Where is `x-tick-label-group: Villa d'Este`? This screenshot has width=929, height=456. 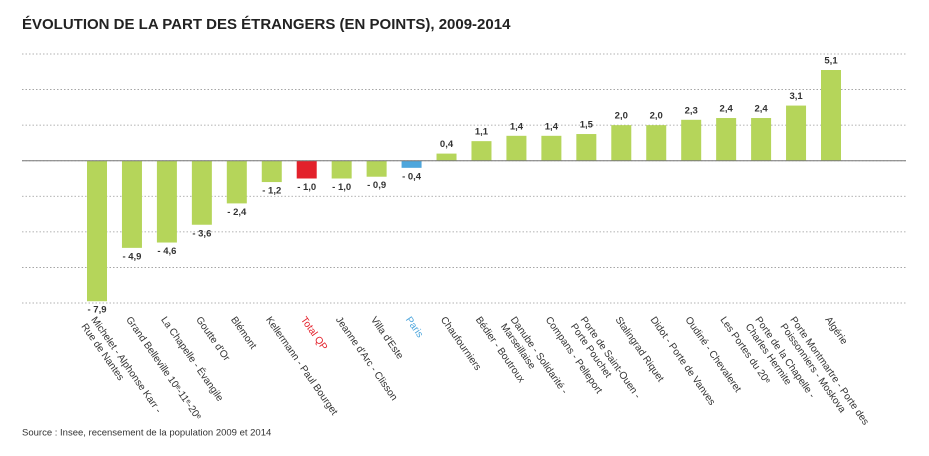 x-tick-label-group: Villa d'Este is located at coordinates (386, 338).